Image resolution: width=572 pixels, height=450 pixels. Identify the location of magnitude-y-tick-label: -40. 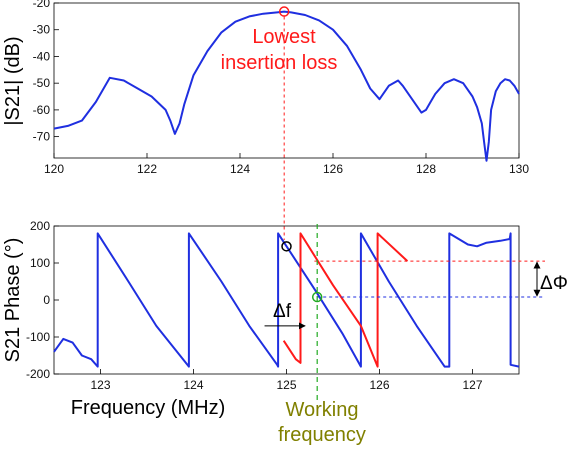
(42, 56).